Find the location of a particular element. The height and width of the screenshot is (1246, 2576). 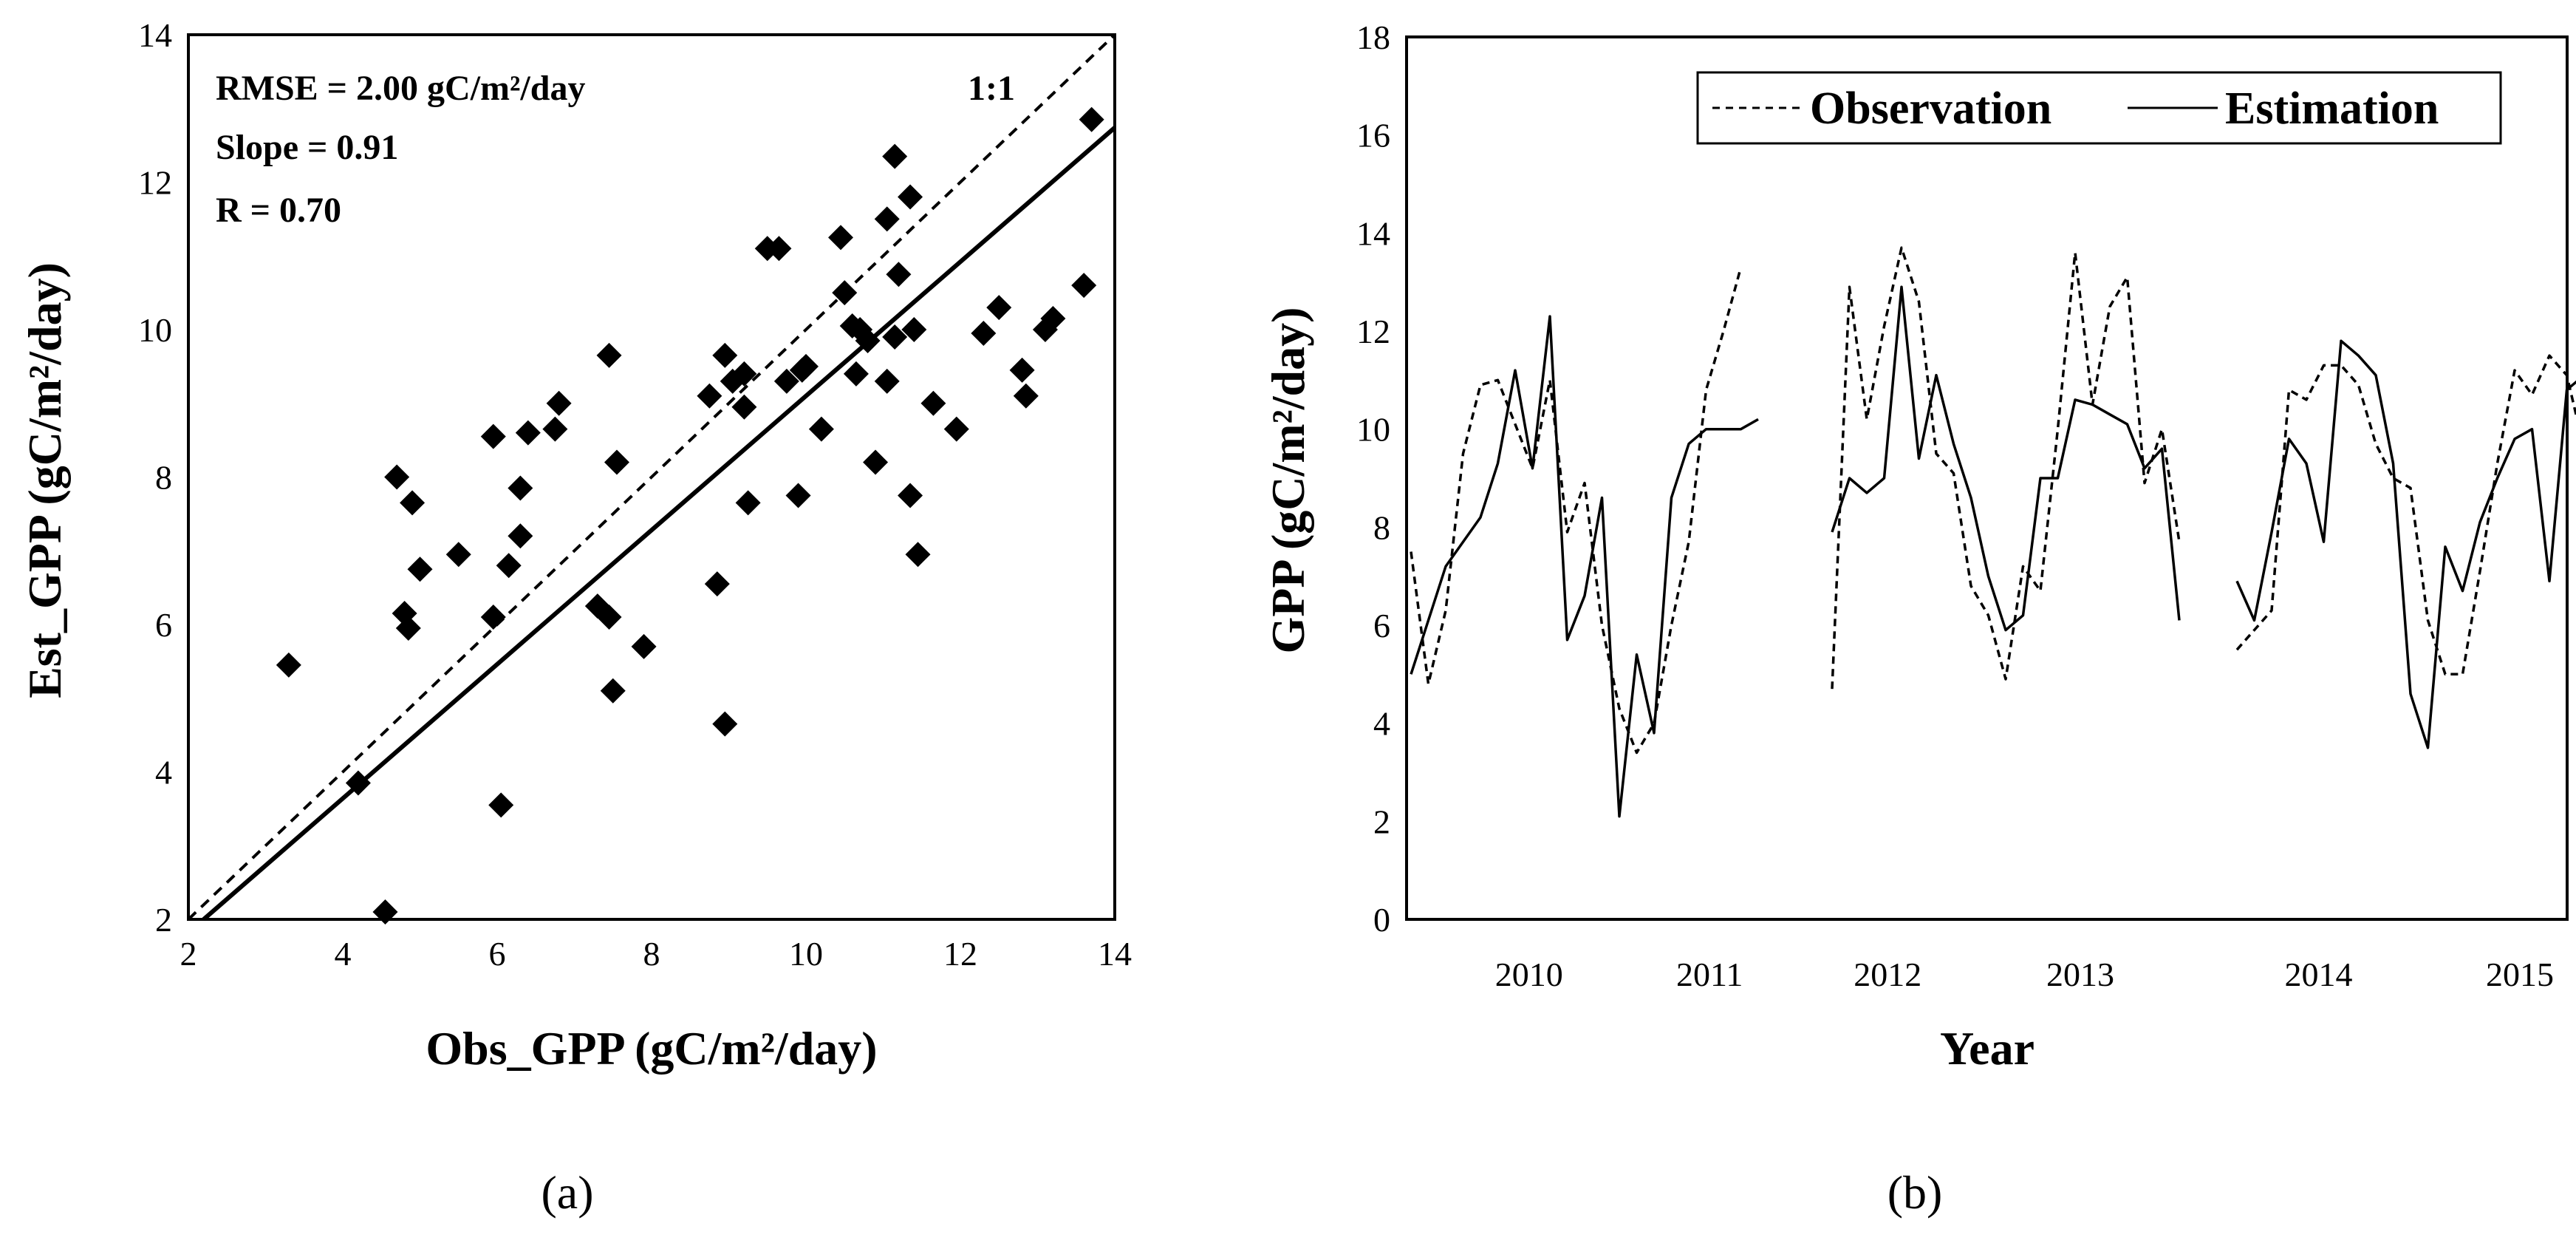

legend: Observation Estimation is located at coordinates (2099, 108).